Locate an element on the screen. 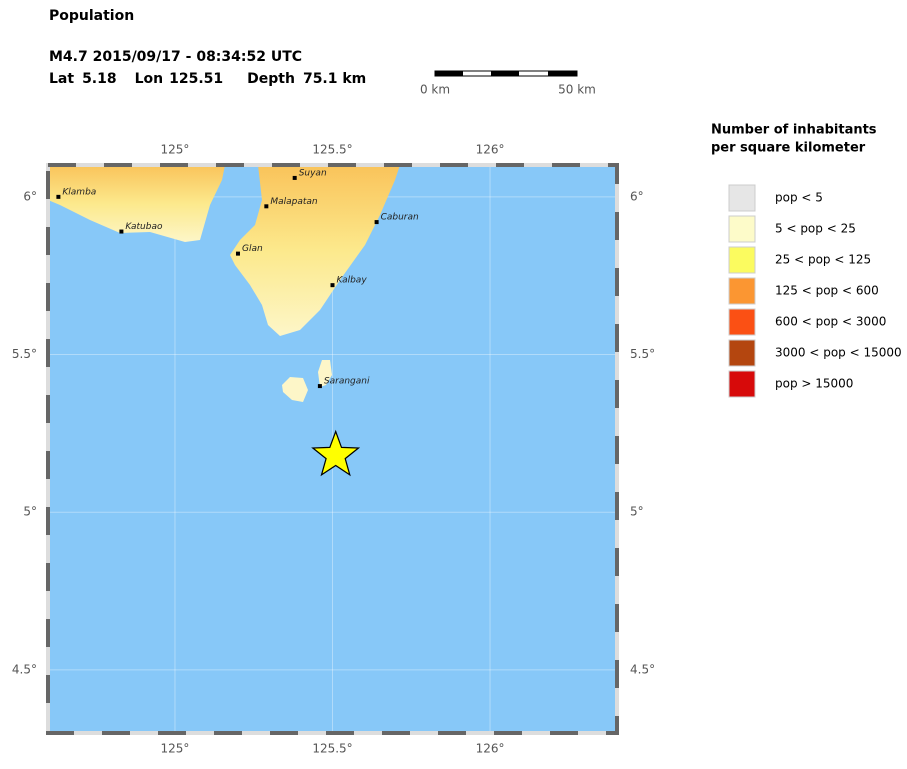  scale-bar: 0 km 50 km is located at coordinates (508, 83).